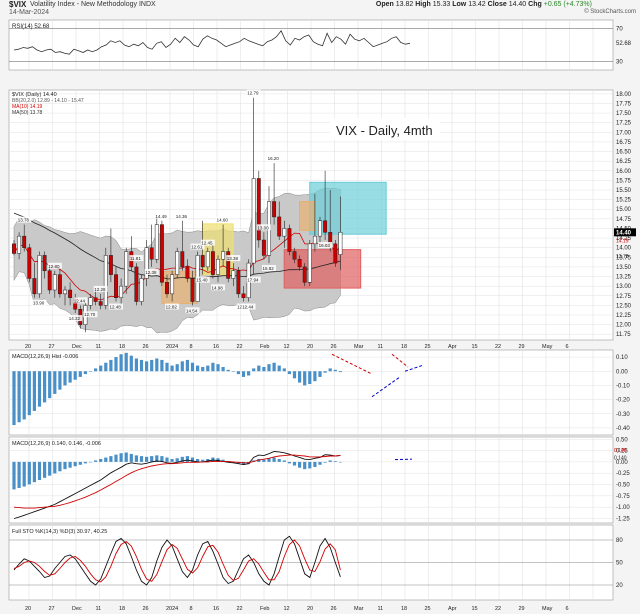 This screenshot has width=640, height=614. I want to click on price-tick-label: 11.75, so click(623, 335).